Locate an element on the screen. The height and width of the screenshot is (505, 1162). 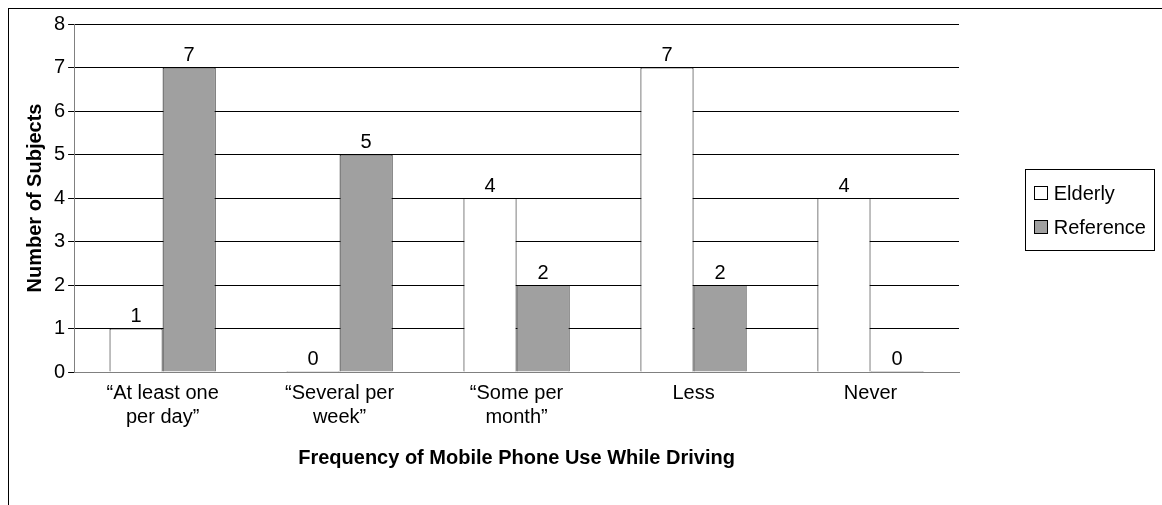
y-tick-label: 3 is located at coordinates (60, 240).